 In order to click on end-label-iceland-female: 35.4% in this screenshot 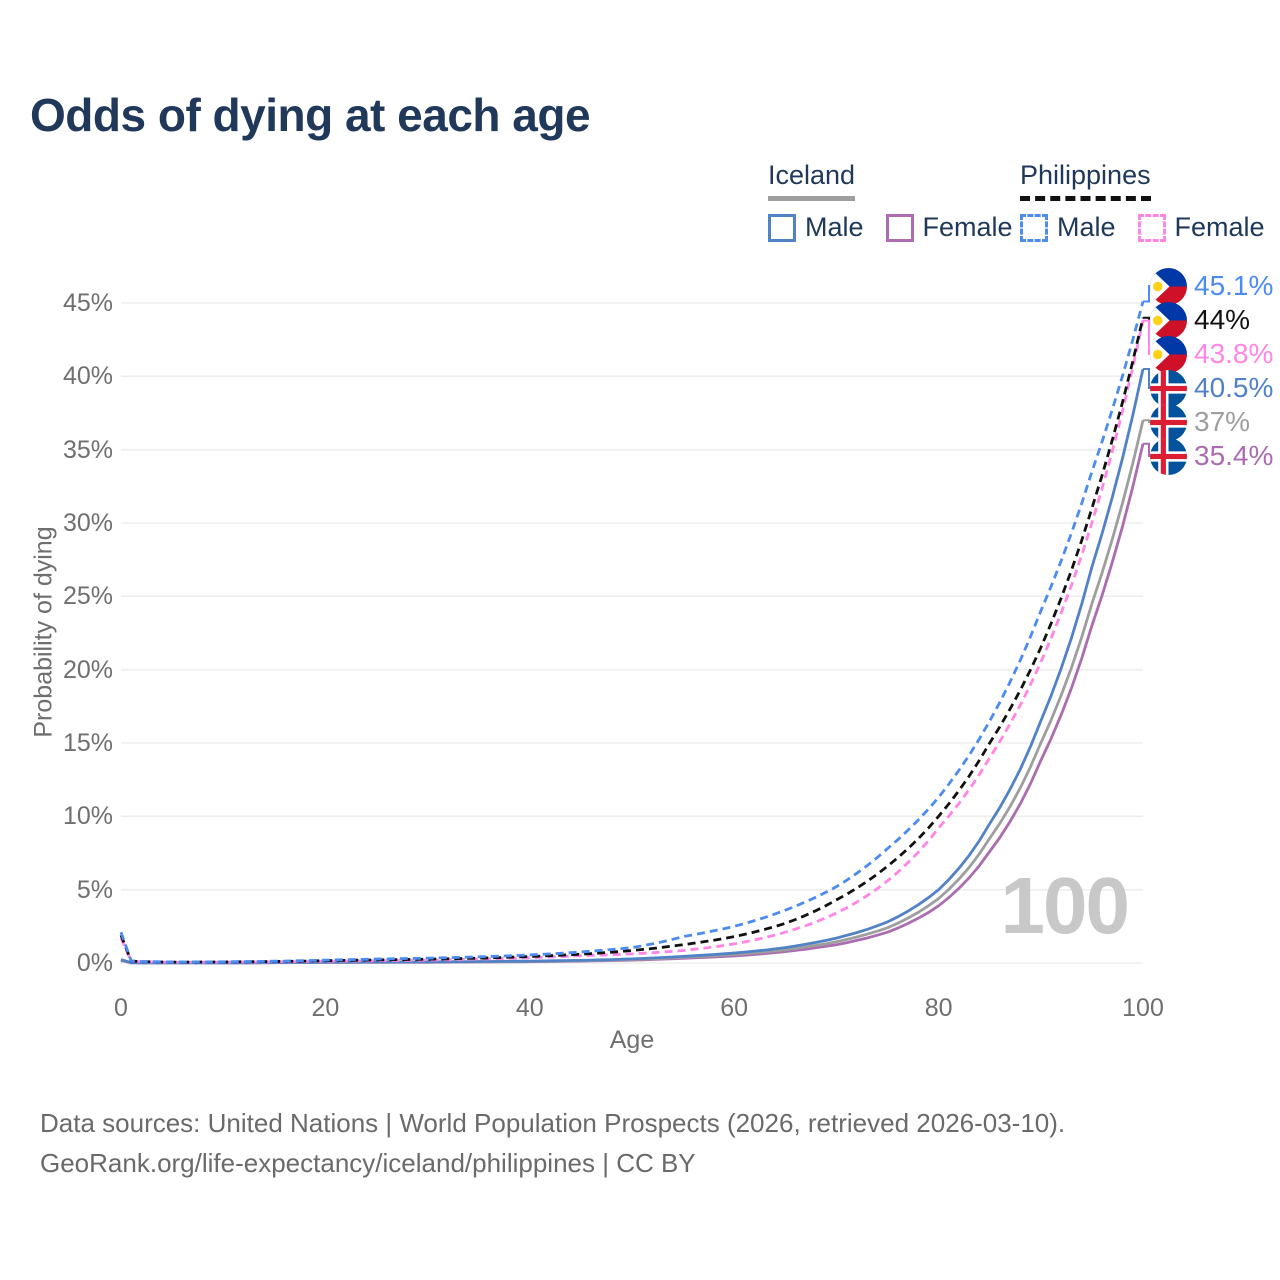, I will do `click(1211, 456)`.